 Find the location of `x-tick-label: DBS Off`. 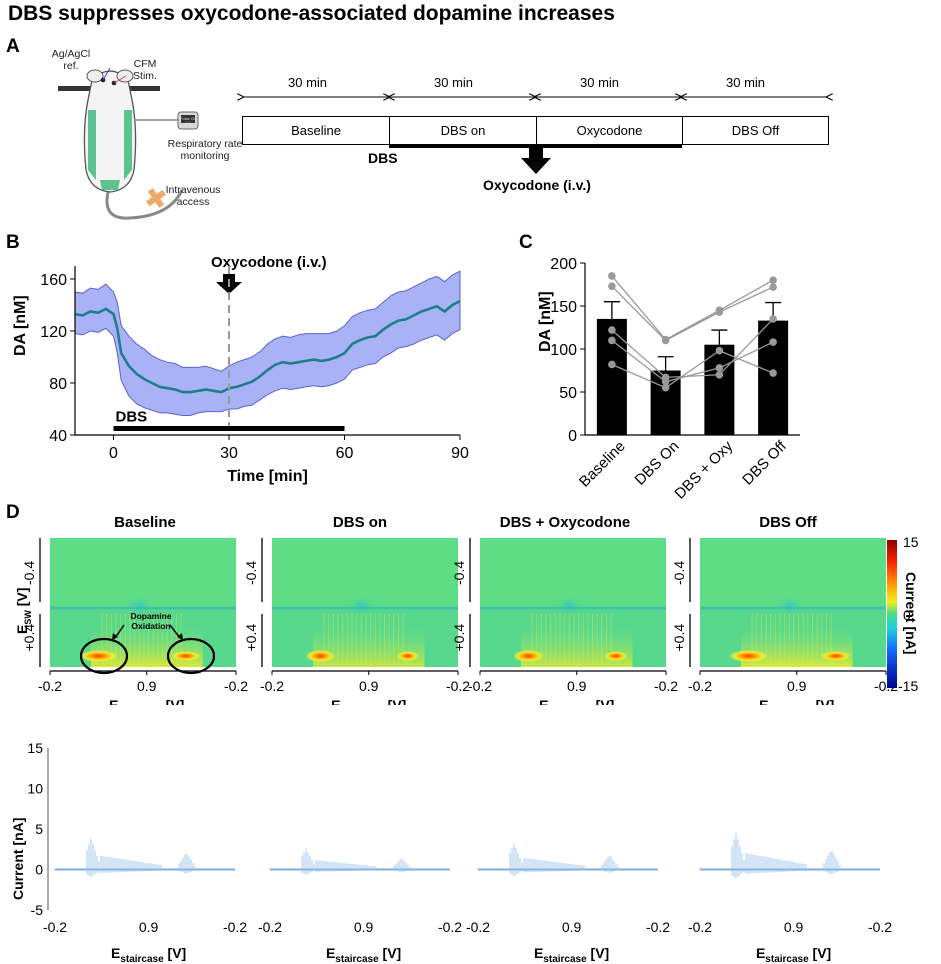

x-tick-label: DBS Off is located at coordinates (764, 462).